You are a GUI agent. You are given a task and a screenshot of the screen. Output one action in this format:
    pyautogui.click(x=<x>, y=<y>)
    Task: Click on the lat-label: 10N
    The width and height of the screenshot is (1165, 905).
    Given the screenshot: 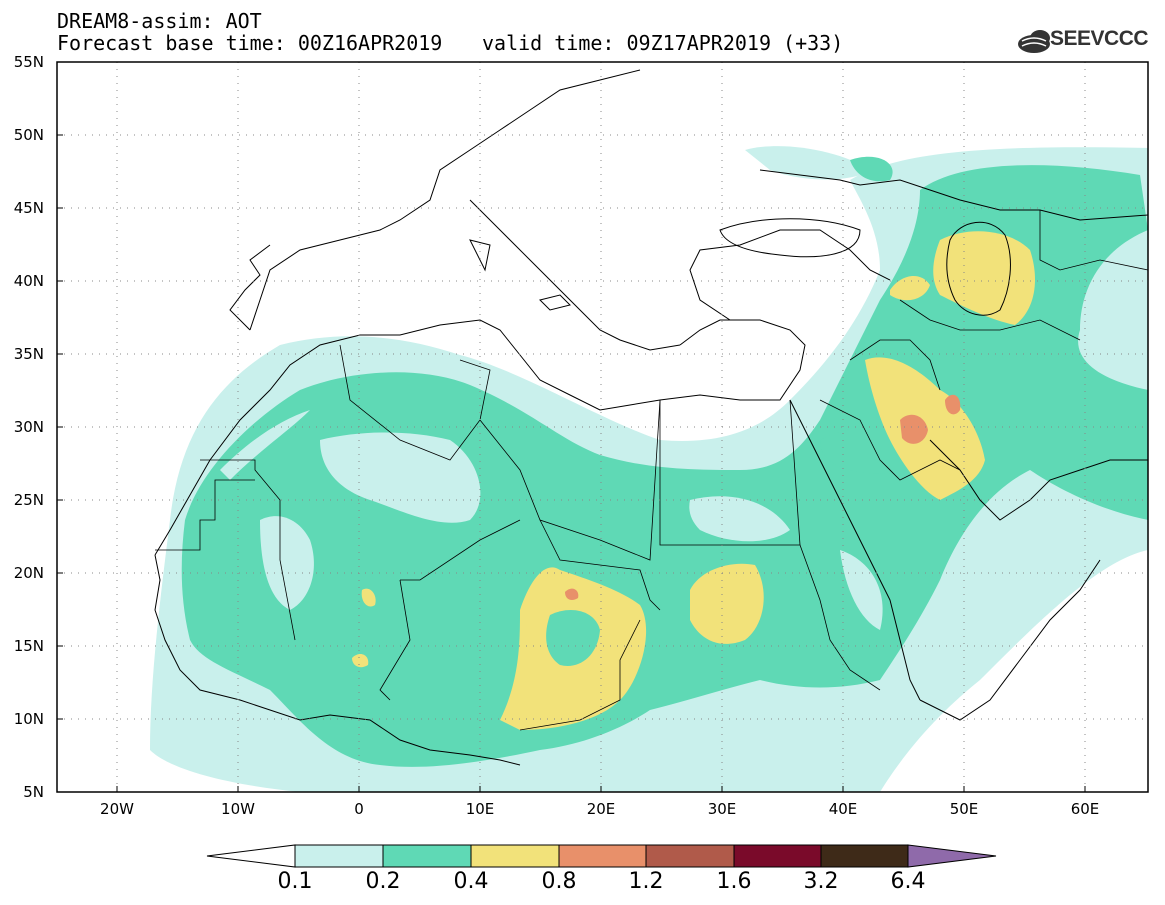 What is the action you would take?
    pyautogui.click(x=28, y=719)
    